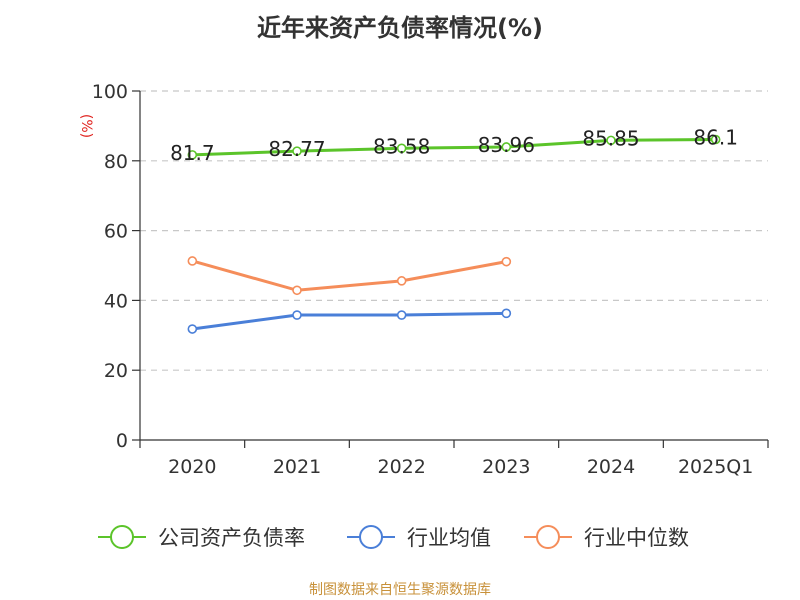 The image size is (800, 600). I want to click on y-tick-label: 20, so click(116, 371).